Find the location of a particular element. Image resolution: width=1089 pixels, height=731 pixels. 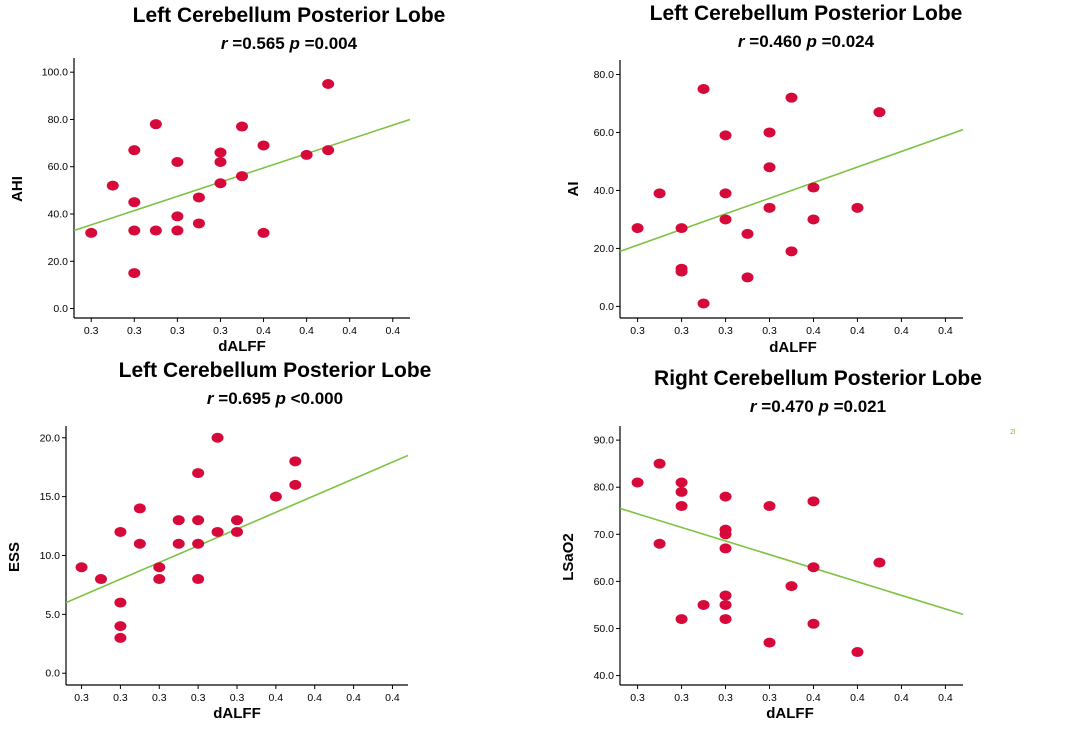

y-tick-label: 5.0 is located at coordinates (52, 615).